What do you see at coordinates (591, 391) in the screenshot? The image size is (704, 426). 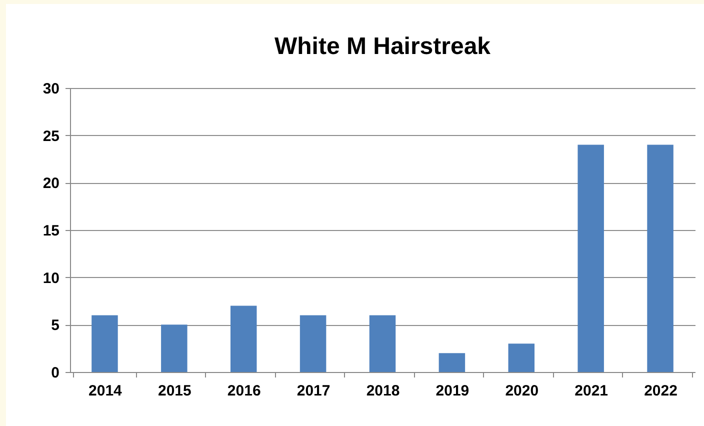 I see `x-tick-label: 2021` at bounding box center [591, 391].